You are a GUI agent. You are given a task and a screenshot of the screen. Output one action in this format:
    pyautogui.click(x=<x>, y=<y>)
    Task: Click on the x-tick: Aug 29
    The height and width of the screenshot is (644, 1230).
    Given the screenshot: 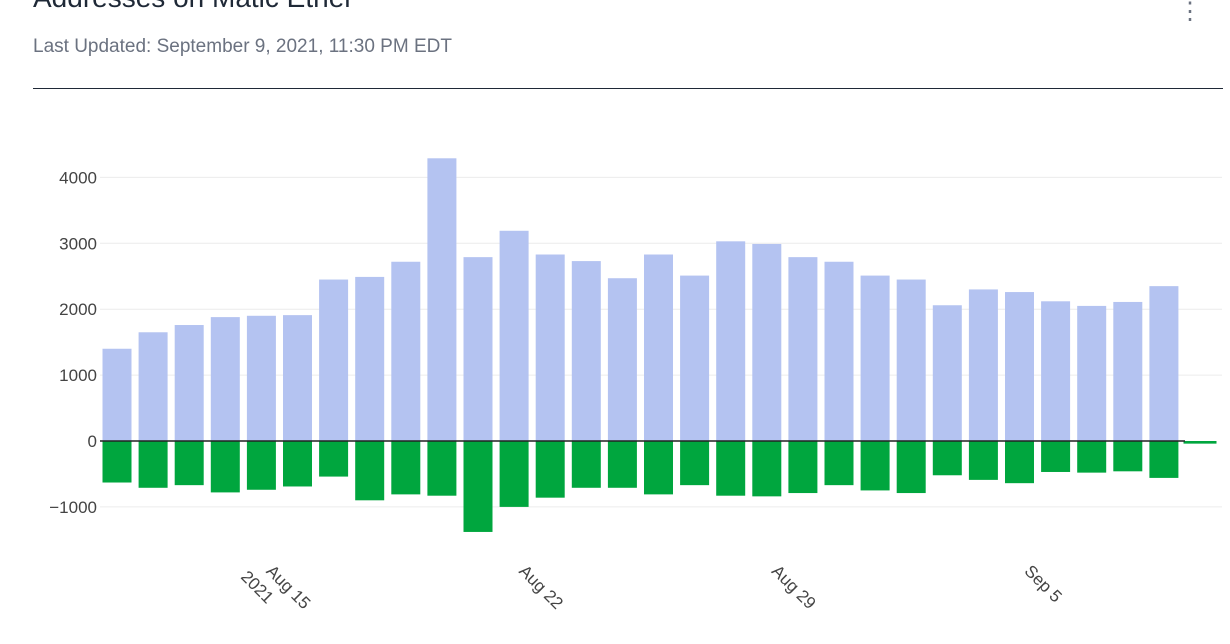 What is the action you would take?
    pyautogui.click(x=794, y=587)
    